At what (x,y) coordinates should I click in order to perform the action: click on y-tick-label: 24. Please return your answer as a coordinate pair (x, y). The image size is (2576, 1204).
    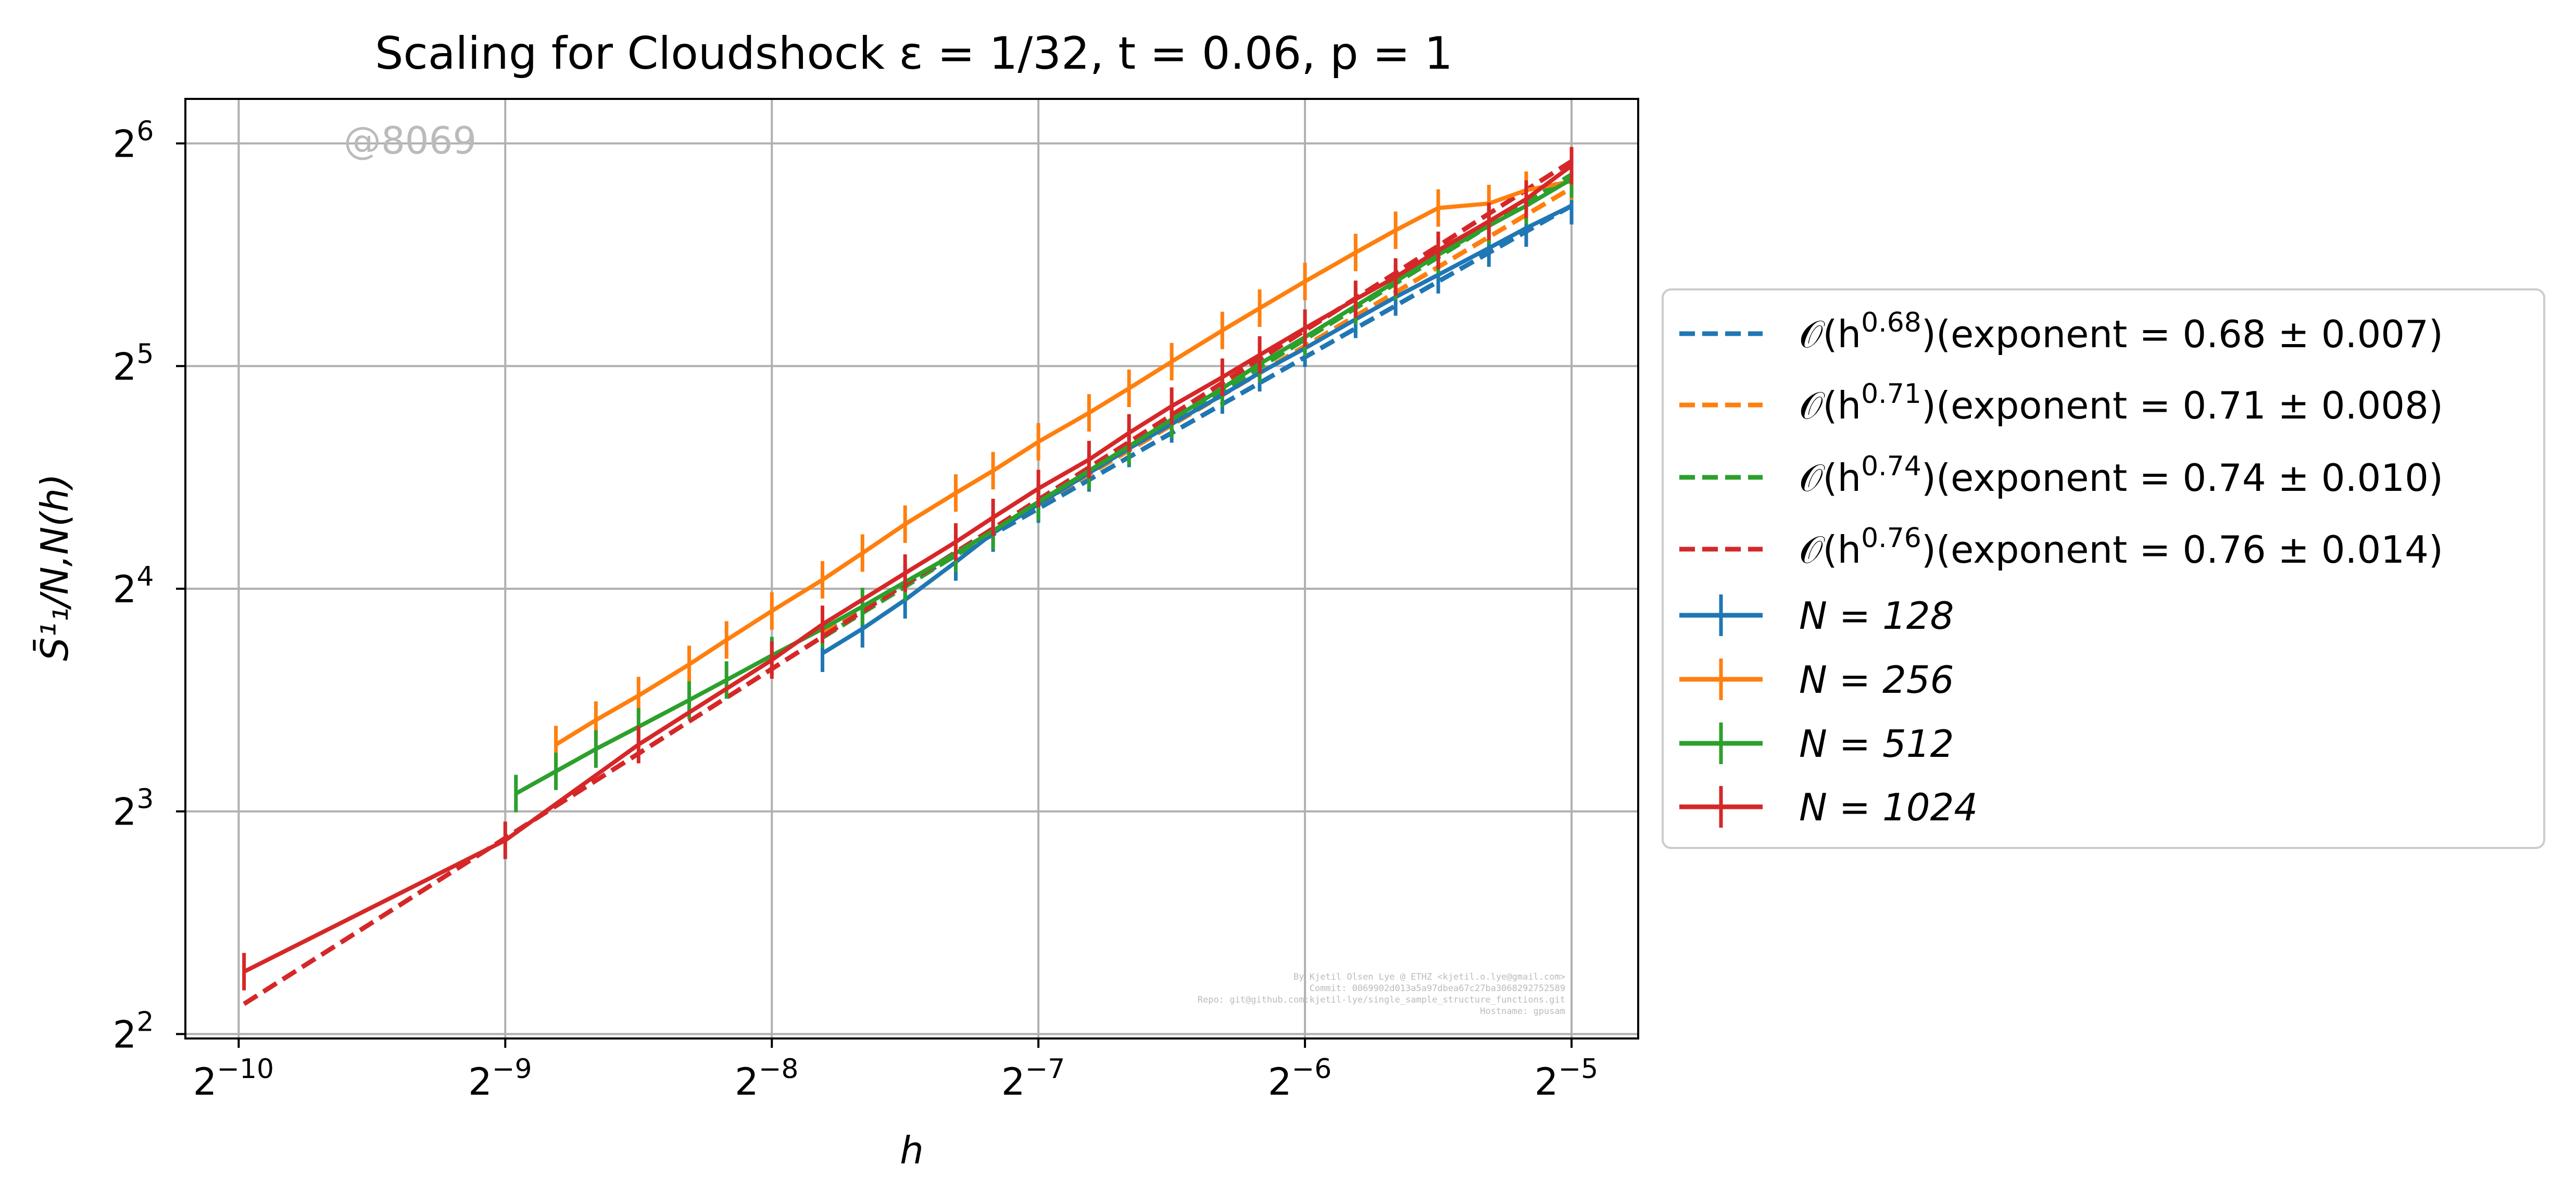
    Looking at the image, I should click on (133, 586).